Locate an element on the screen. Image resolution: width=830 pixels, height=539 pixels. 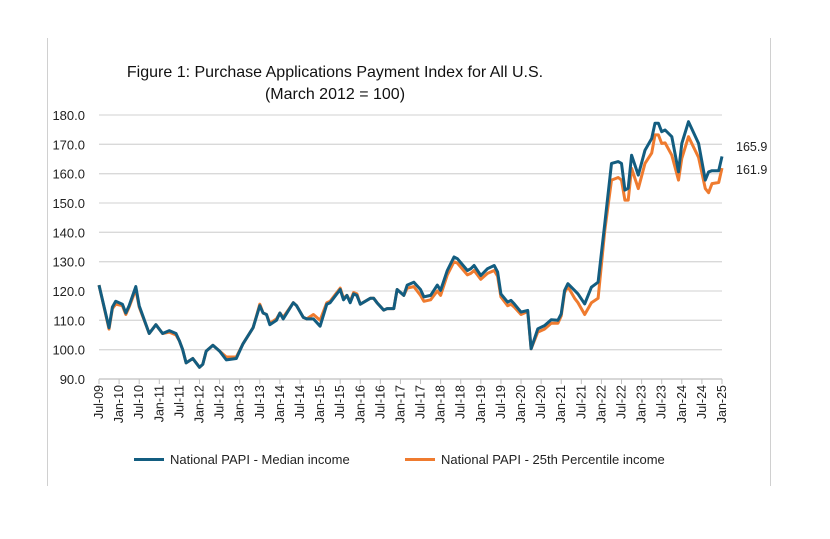
x-tick-label: Jul-21 is located at coordinates (581, 402).